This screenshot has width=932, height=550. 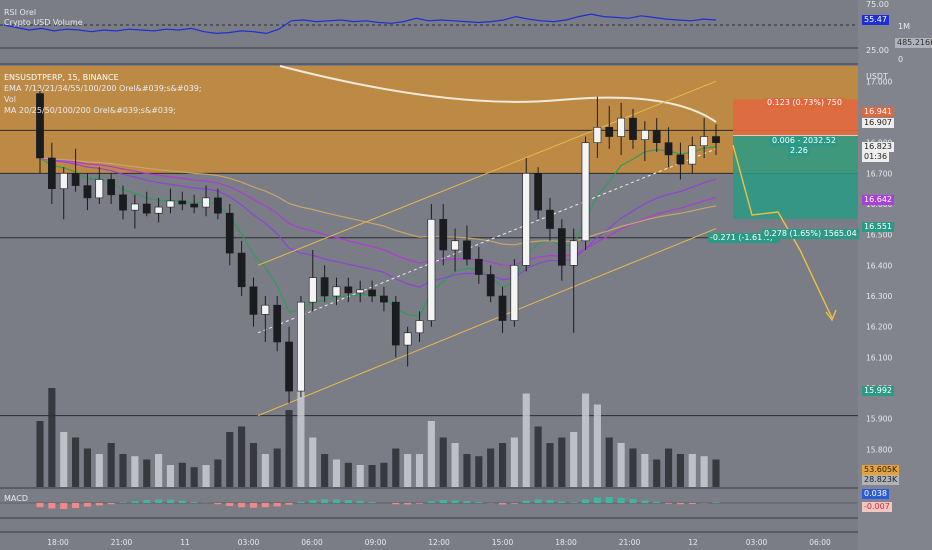 What do you see at coordinates (20, 12) in the screenshot?
I see `rsi-title: RSI Orel` at bounding box center [20, 12].